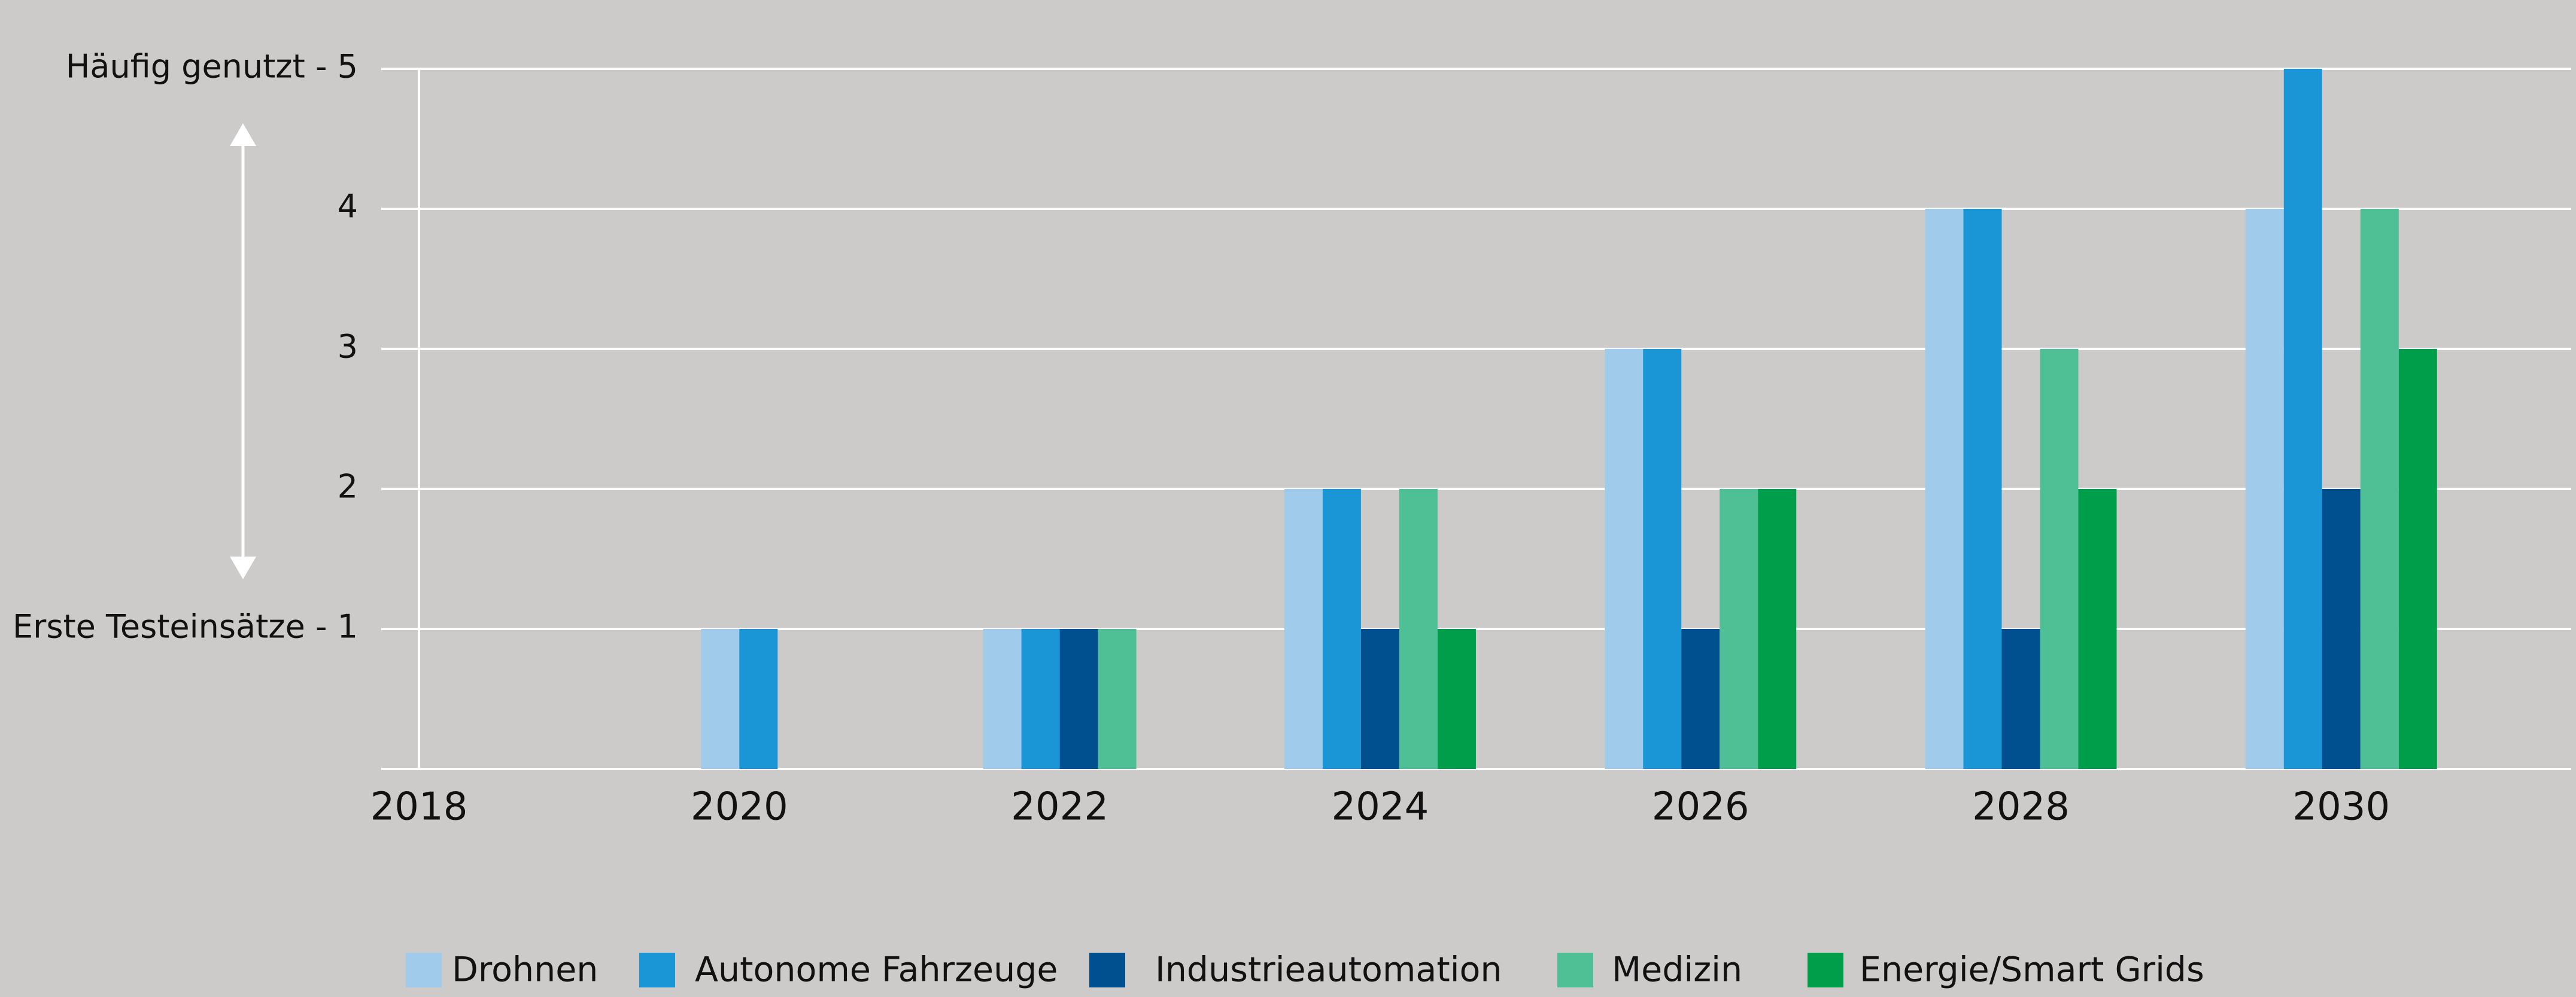  Describe the element at coordinates (185, 627) in the screenshot. I see `y-tick-label: Erste Testeinsätze - 1` at that location.